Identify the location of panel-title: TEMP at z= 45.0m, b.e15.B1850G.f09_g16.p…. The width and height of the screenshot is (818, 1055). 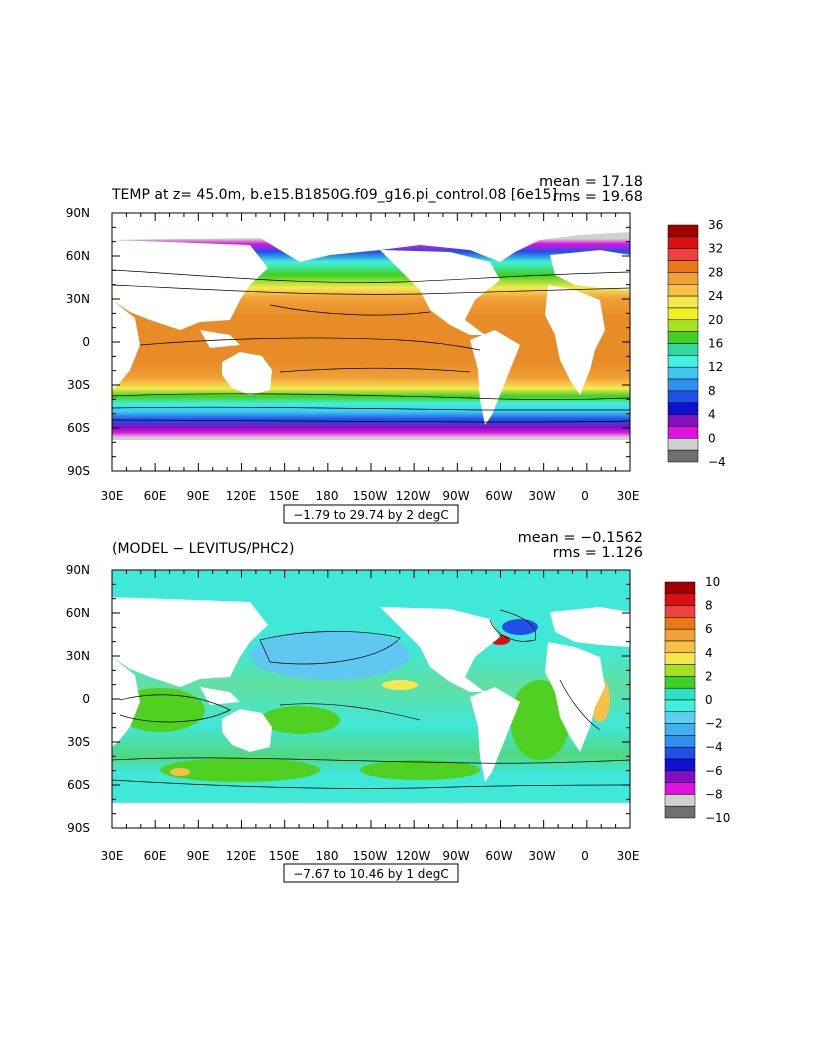
(334, 195).